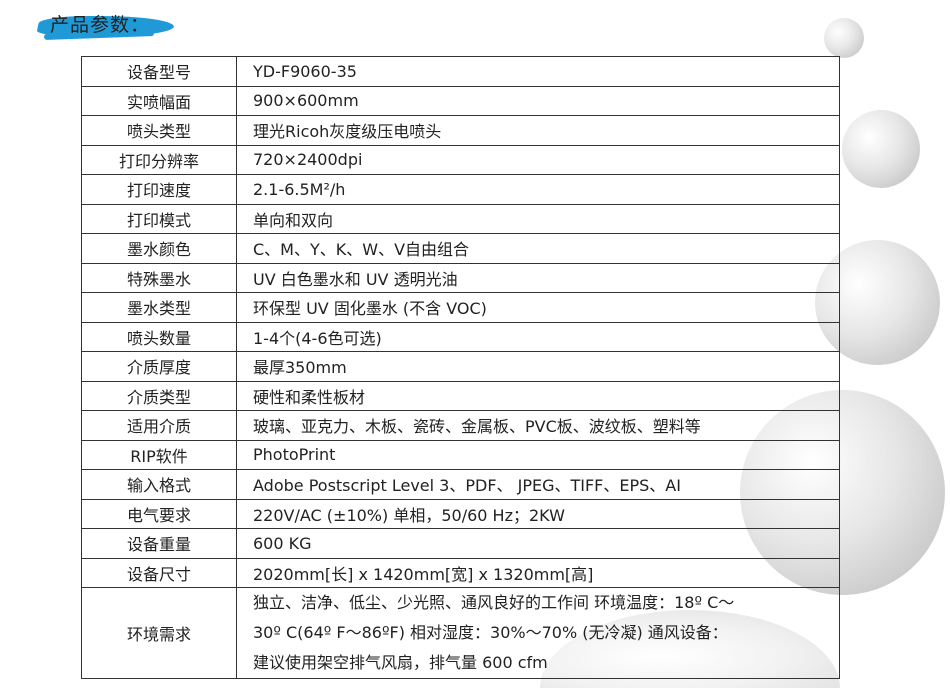 Image resolution: width=950 pixels, height=688 pixels. What do you see at coordinates (538, 189) in the screenshot?
I see `spec-value: 2.1-6.5M²/h` at bounding box center [538, 189].